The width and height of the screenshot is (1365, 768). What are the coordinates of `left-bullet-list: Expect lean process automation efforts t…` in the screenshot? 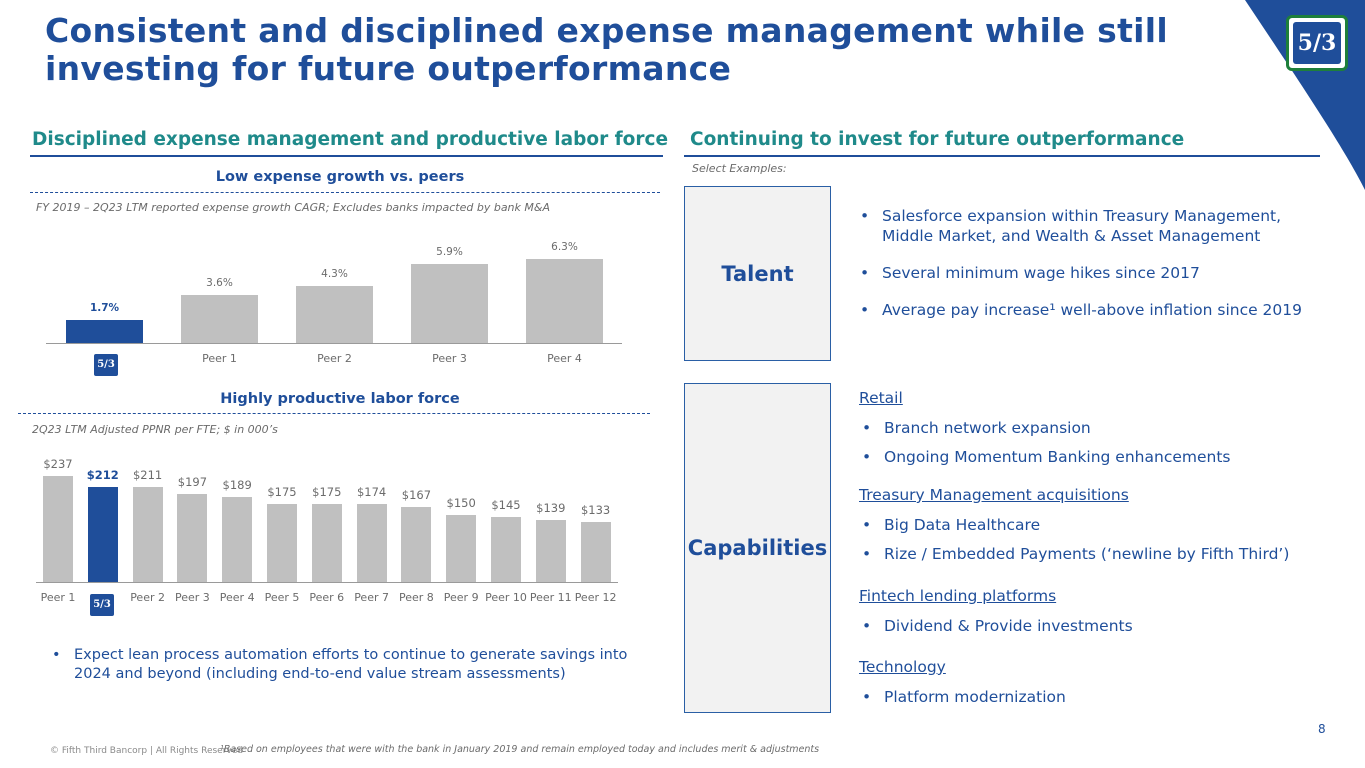 It's located at (342, 665).